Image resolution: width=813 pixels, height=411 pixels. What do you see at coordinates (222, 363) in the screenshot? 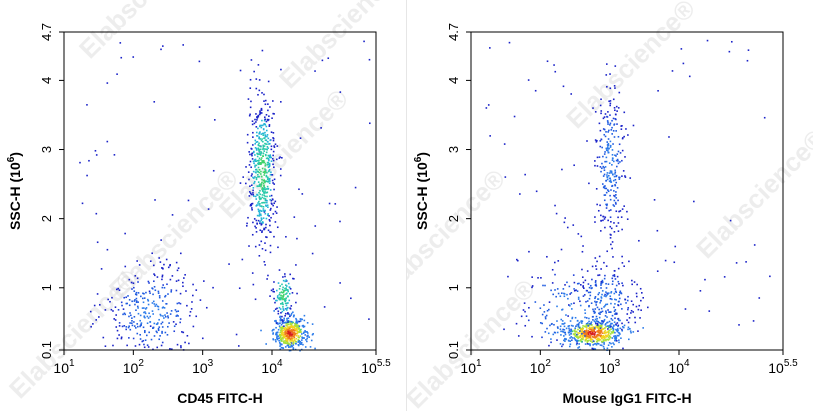
I see `x-axis: 101 102 103 104 105.5` at bounding box center [222, 363].